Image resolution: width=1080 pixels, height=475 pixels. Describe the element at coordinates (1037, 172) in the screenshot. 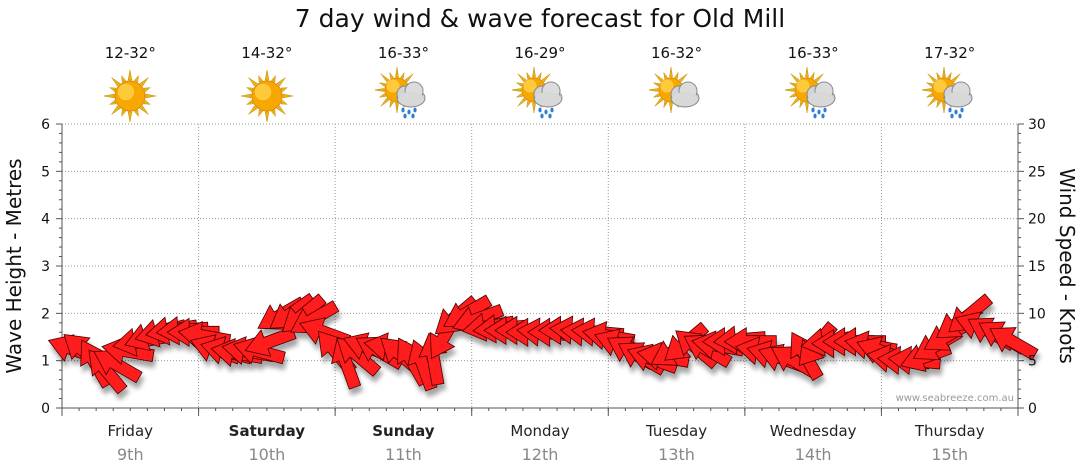

I see `right-tick-label: 25` at that location.